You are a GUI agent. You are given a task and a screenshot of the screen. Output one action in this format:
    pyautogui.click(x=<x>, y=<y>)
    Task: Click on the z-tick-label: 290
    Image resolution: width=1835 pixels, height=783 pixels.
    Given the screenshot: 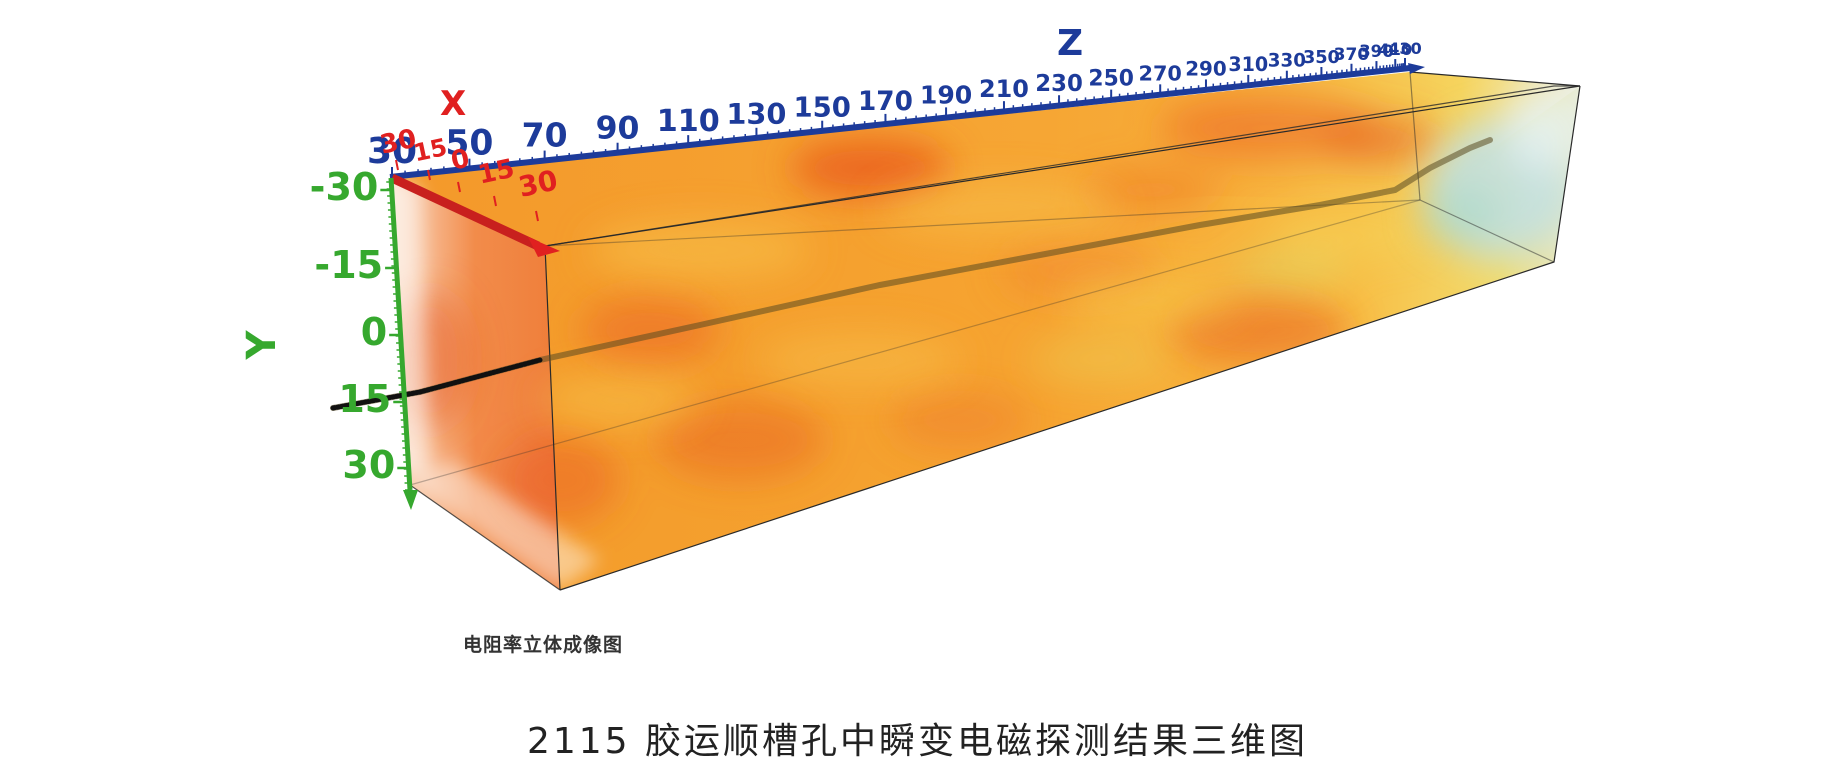 What is the action you would take?
    pyautogui.click(x=1206, y=68)
    